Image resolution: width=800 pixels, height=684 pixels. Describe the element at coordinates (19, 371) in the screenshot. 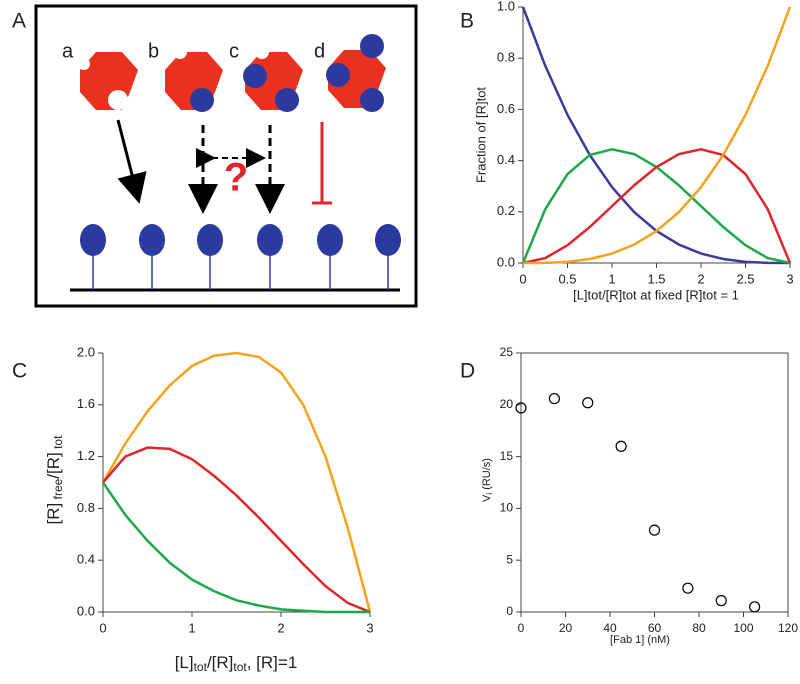

I see `panel-label: C` at that location.